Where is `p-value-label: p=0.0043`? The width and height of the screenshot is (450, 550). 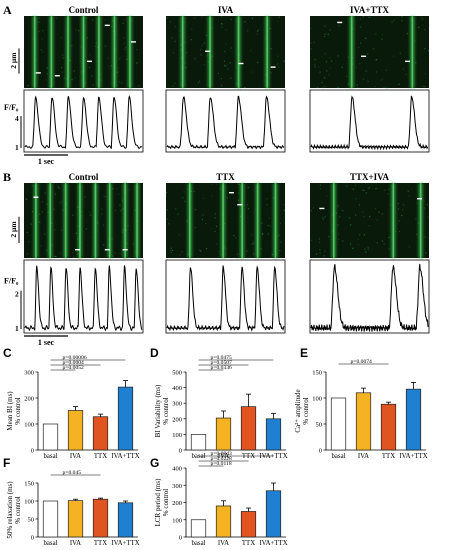
p-value-label: p=0.0043 is located at coordinates (222, 454).